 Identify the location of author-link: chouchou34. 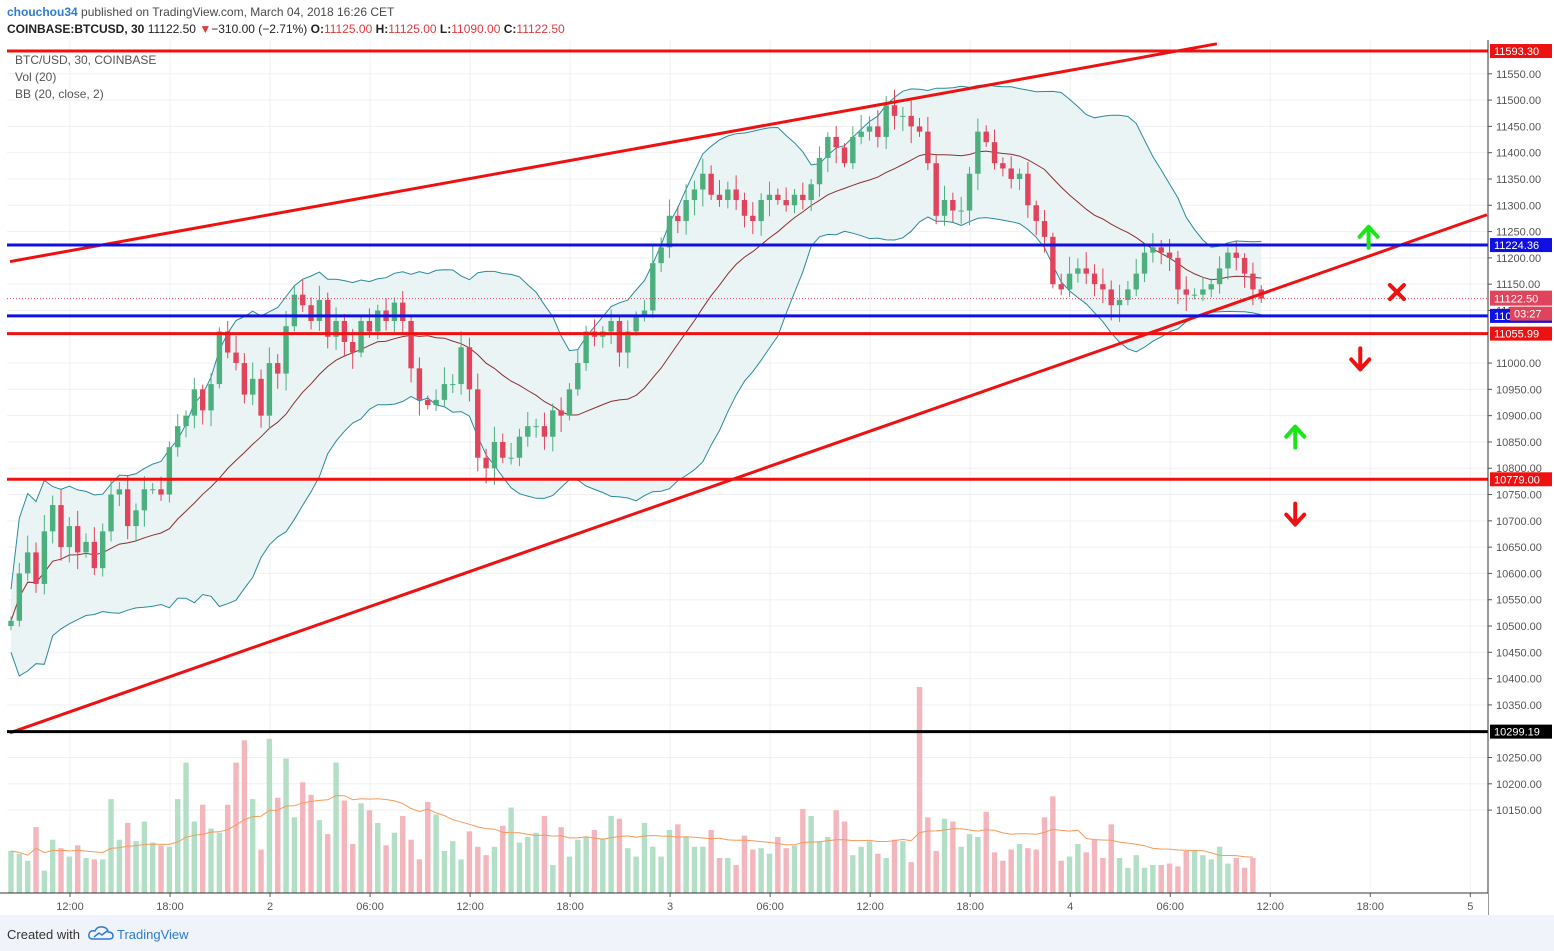
(42, 12).